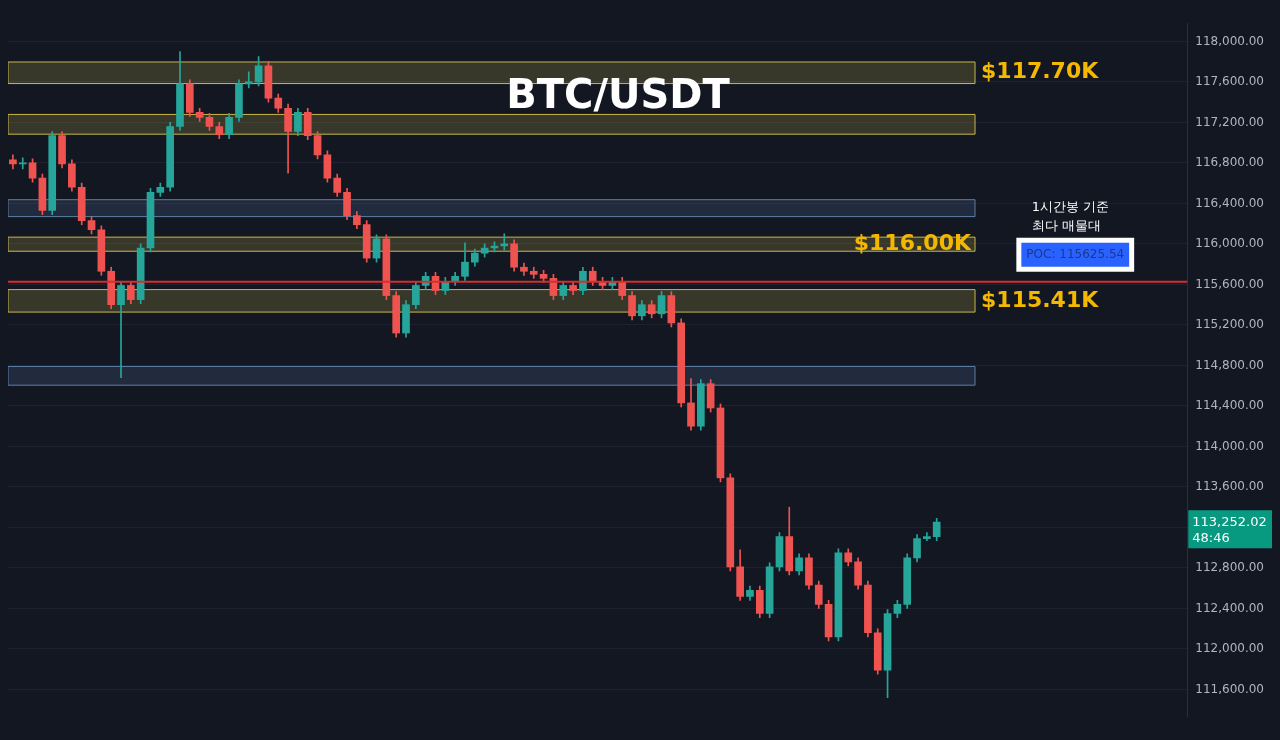  What do you see at coordinates (1230, 202) in the screenshot?
I see `y-tick-label: 116,400.00` at bounding box center [1230, 202].